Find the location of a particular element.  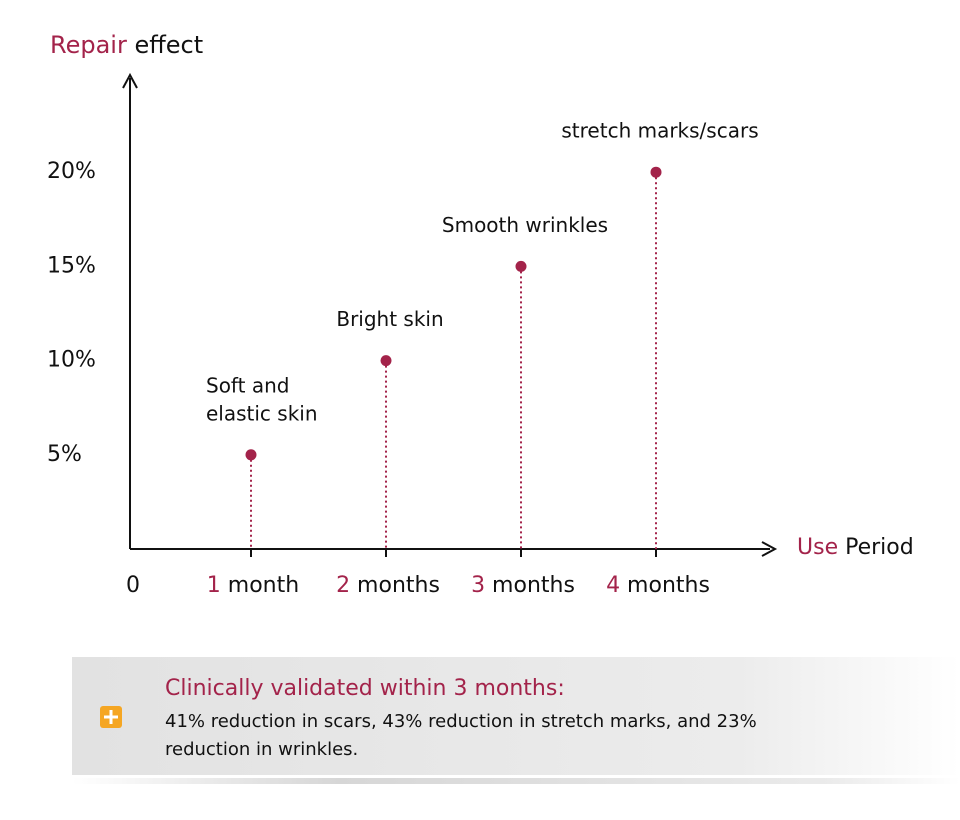

y-tick-label: 15% is located at coordinates (71, 265).